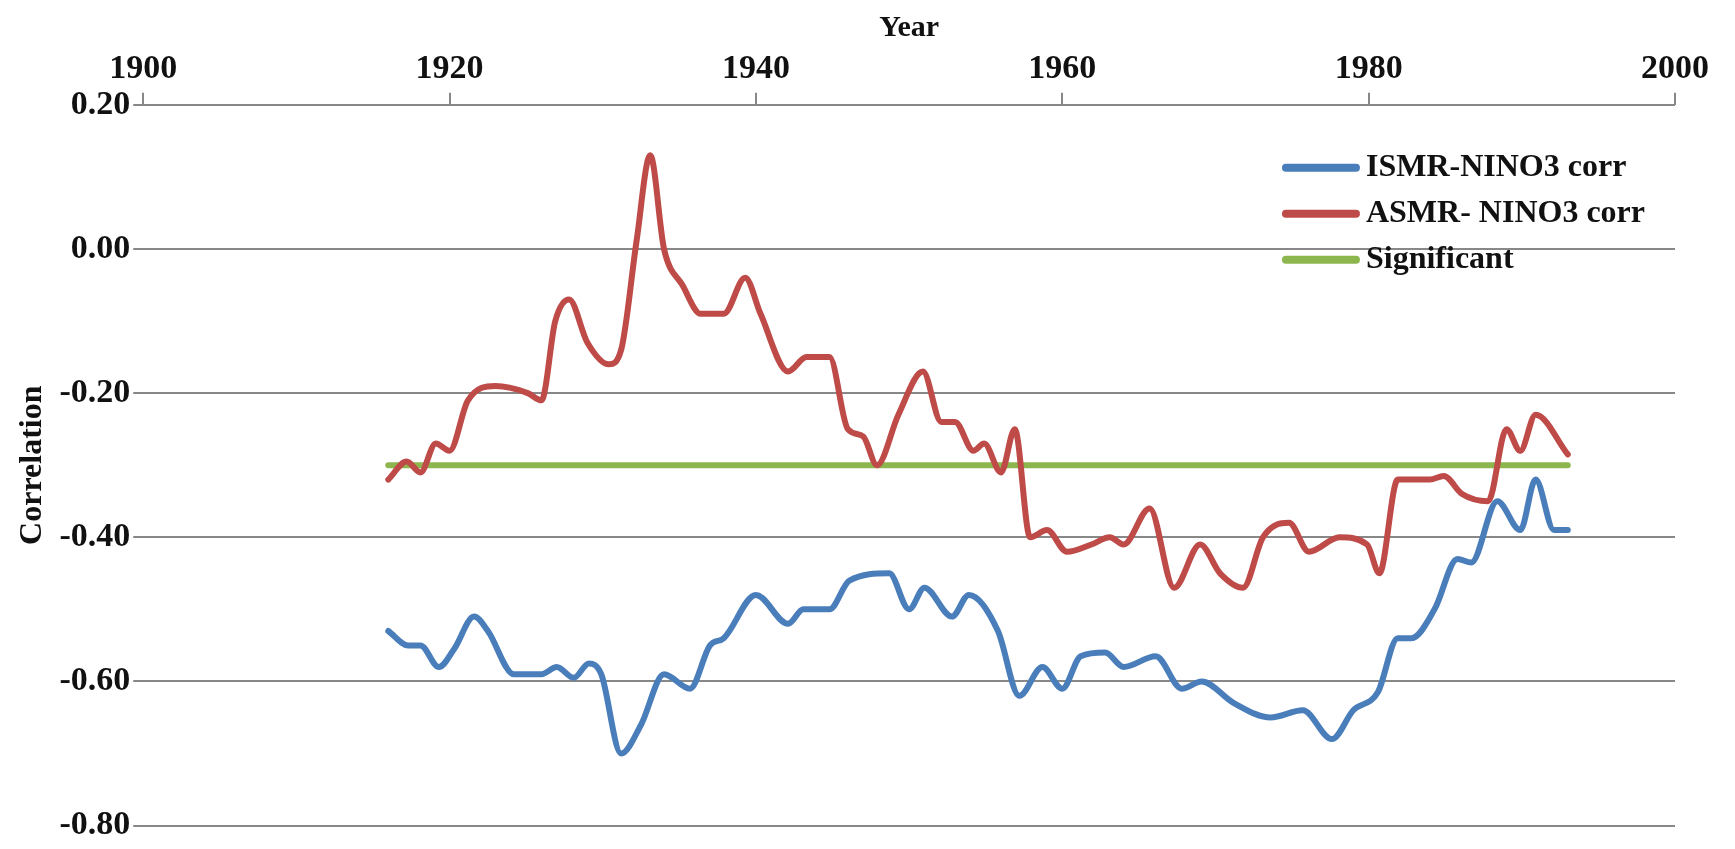 The width and height of the screenshot is (1735, 849). Describe the element at coordinates (100, 102) in the screenshot. I see `y-tick-label: 0.20` at that location.